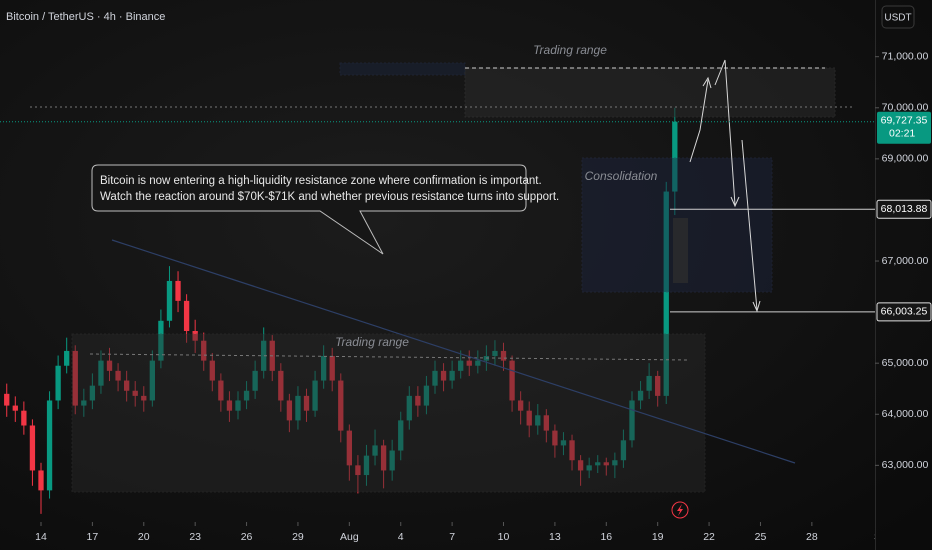 The width and height of the screenshot is (932, 550). What do you see at coordinates (41, 537) in the screenshot?
I see `x-tick-label: 14` at bounding box center [41, 537].